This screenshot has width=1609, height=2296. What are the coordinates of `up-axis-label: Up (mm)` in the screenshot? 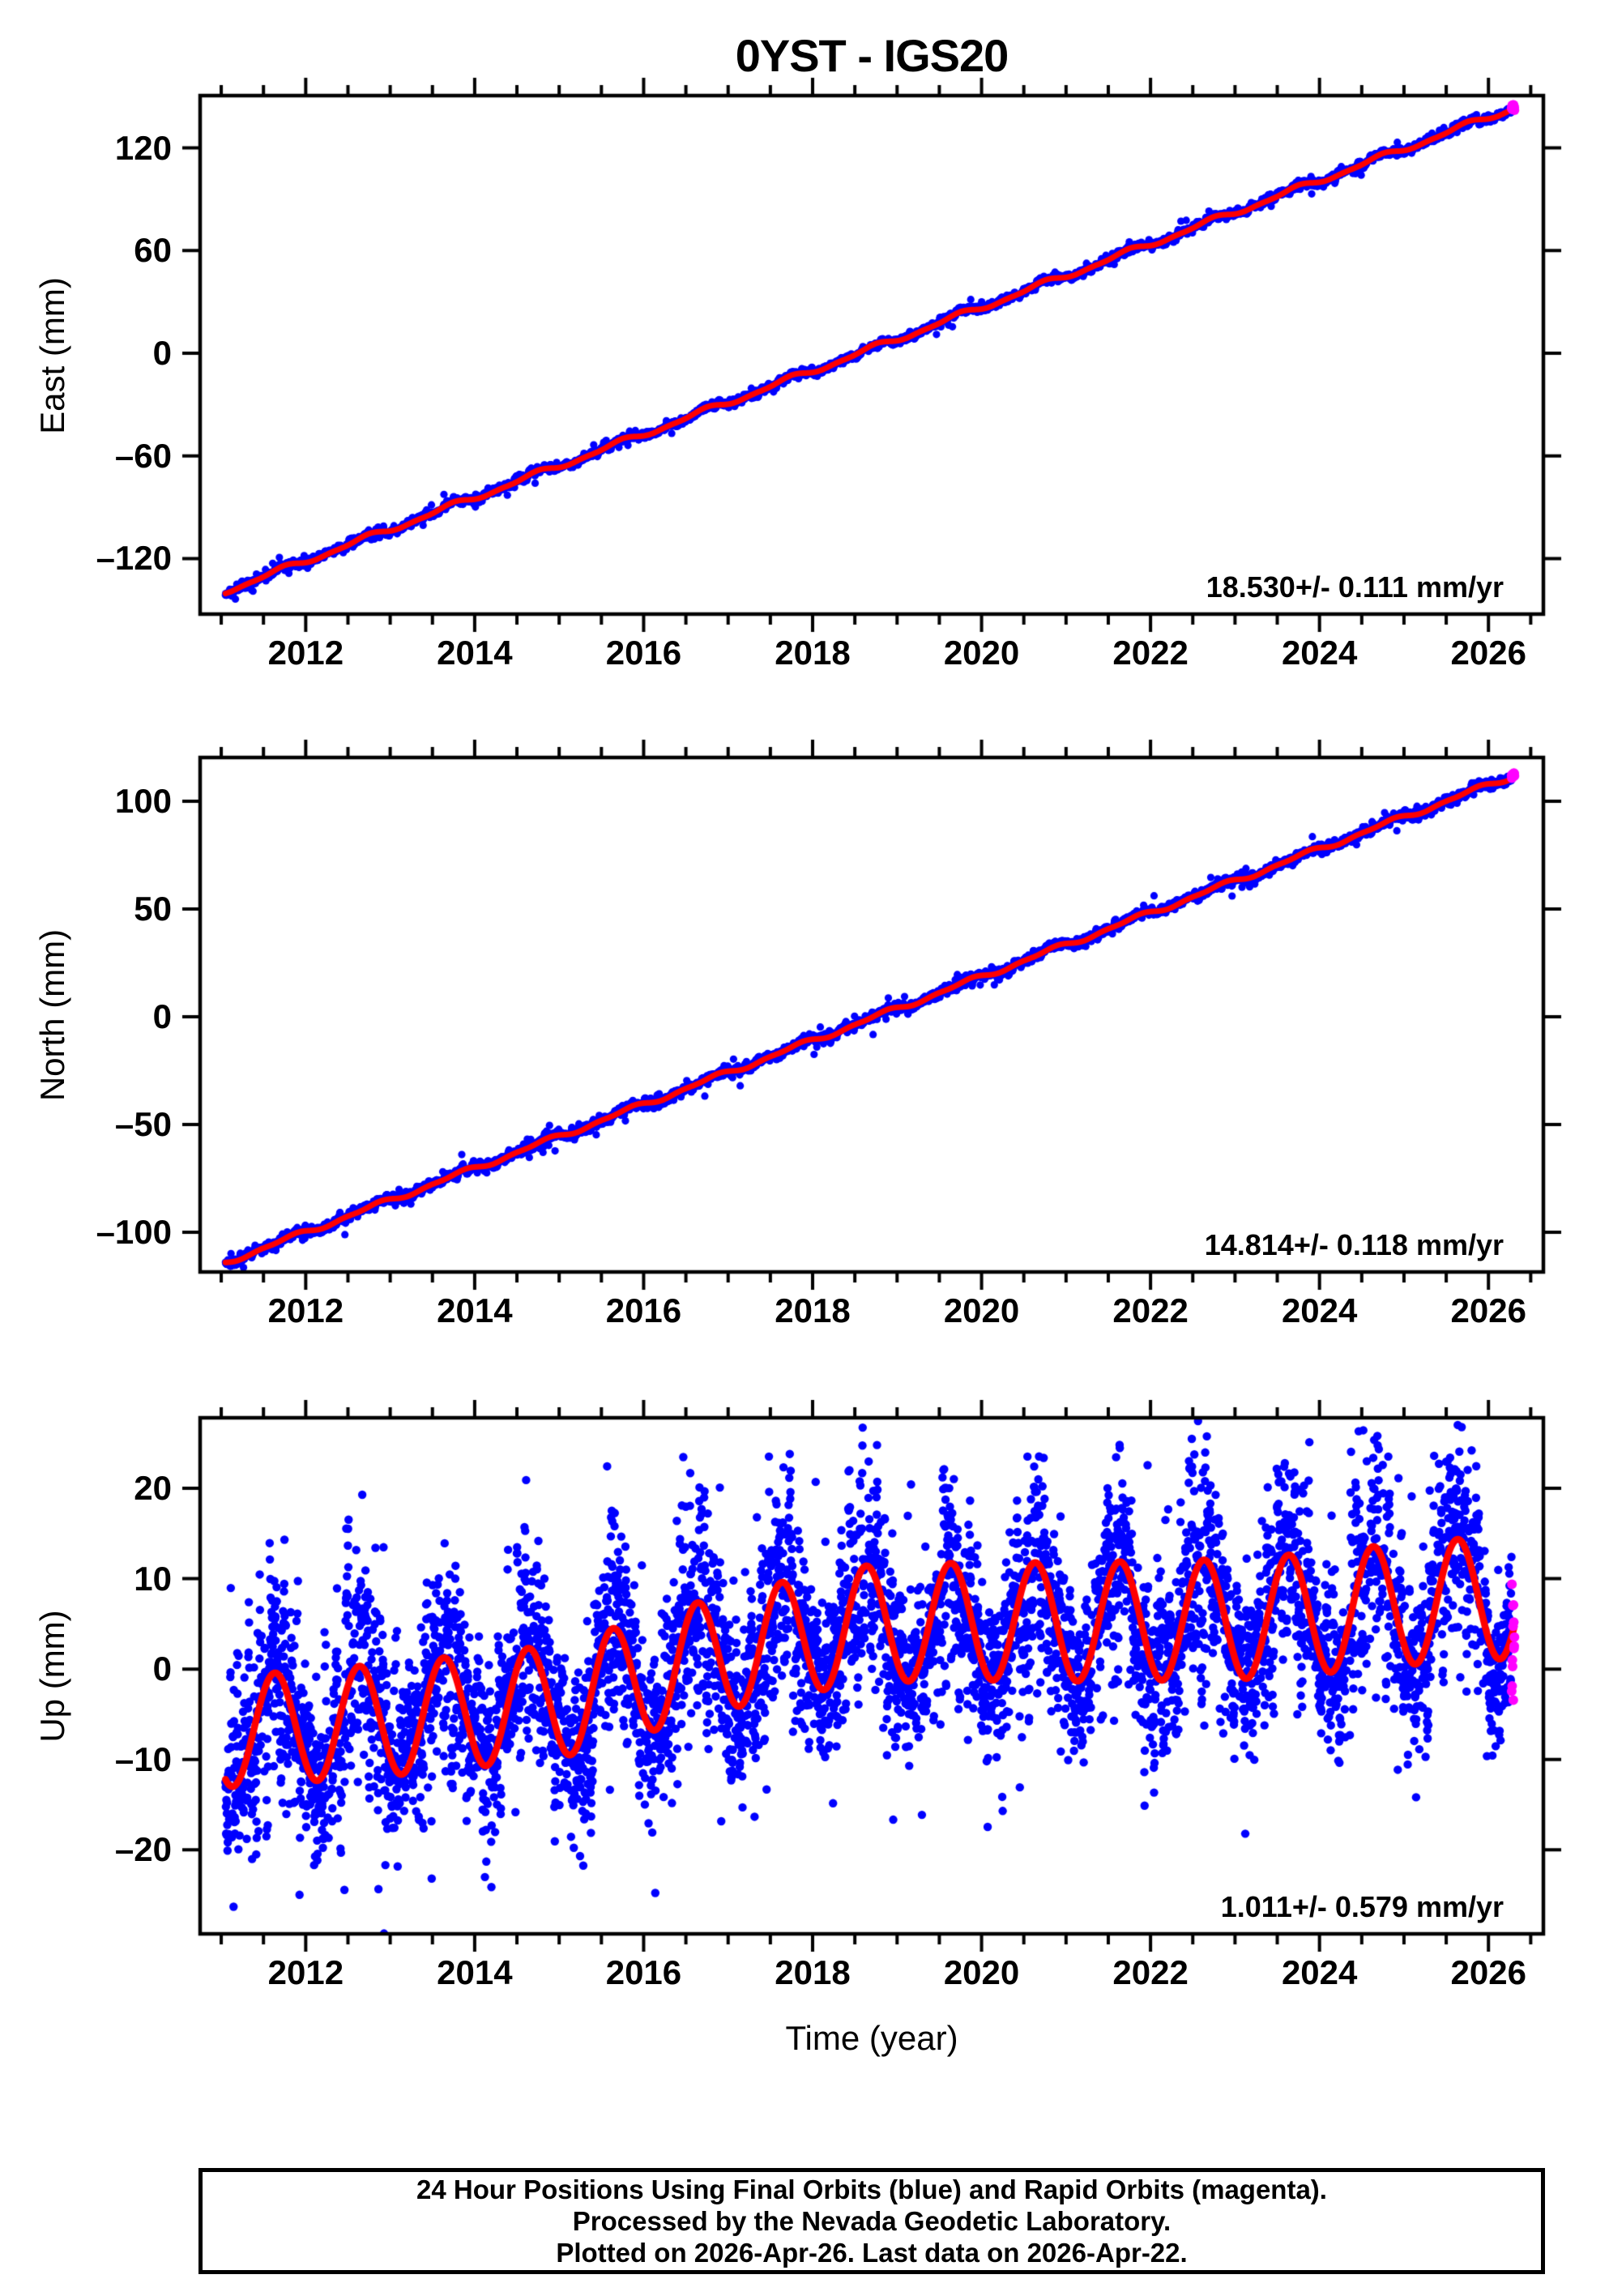 It's located at (52, 1677).